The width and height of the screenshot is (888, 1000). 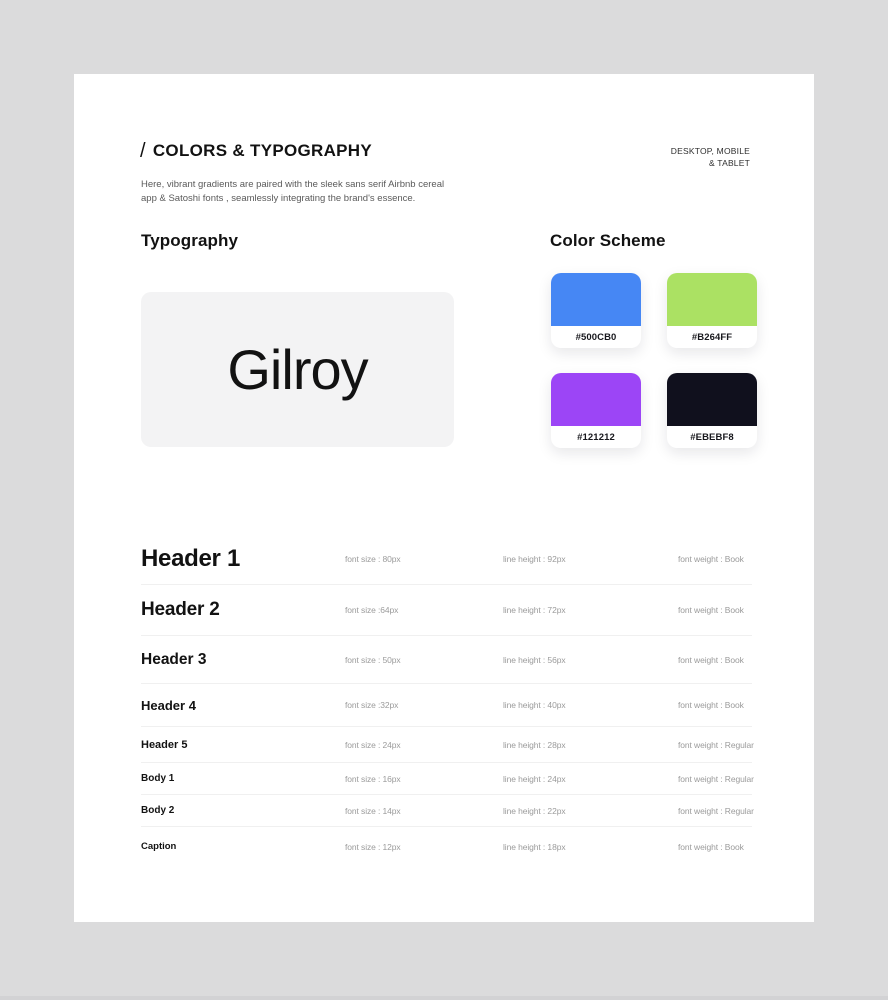 What do you see at coordinates (596, 437) in the screenshot?
I see `color-hex-label: #121212` at bounding box center [596, 437].